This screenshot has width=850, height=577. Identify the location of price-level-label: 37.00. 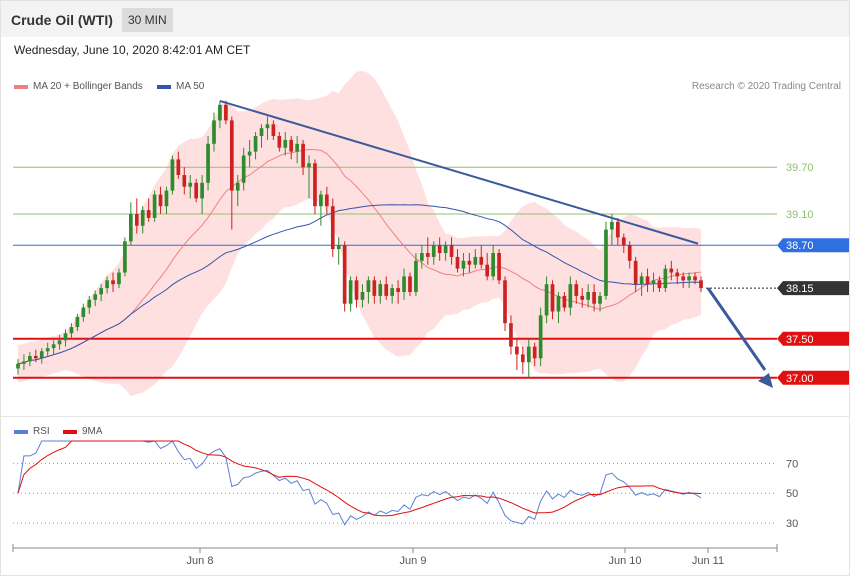
(800, 379).